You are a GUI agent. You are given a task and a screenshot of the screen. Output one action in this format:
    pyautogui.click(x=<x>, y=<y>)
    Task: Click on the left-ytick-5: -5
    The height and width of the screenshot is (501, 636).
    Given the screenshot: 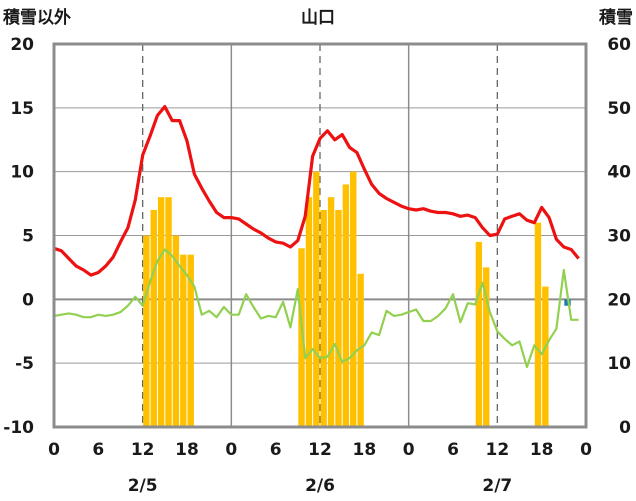 What is the action you would take?
    pyautogui.click(x=24, y=364)
    